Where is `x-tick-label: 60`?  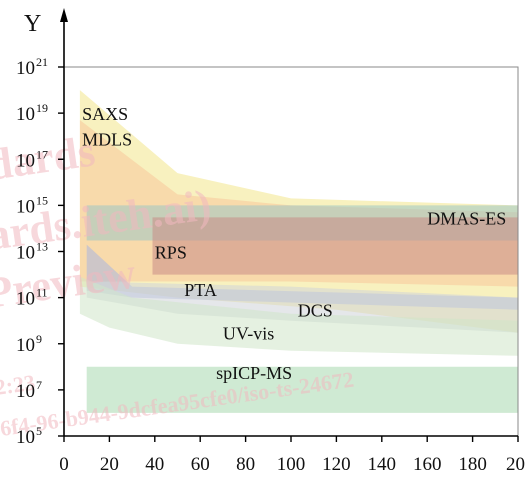
x-tick-label: 60 is located at coordinates (200, 464).